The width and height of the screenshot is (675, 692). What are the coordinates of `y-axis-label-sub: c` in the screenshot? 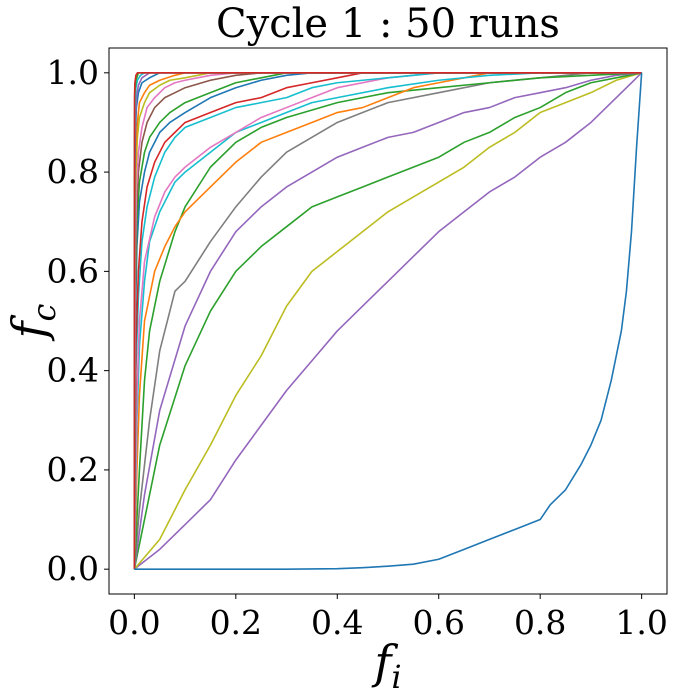 It's located at (44, 312).